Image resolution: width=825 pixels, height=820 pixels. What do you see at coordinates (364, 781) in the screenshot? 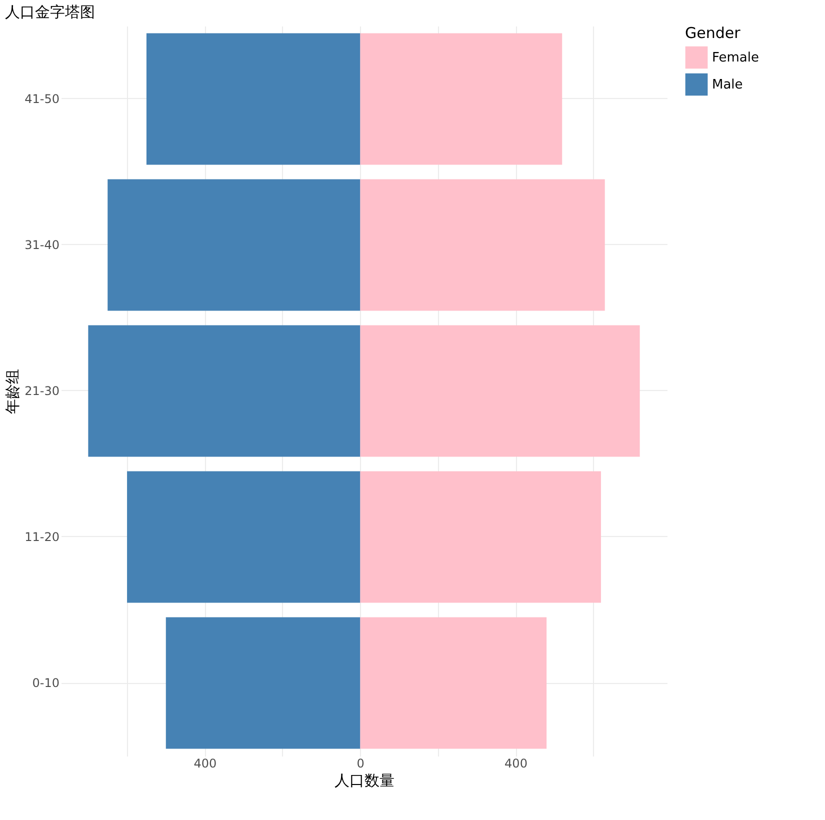
I see `x-axis-title: 人口数量` at bounding box center [364, 781].